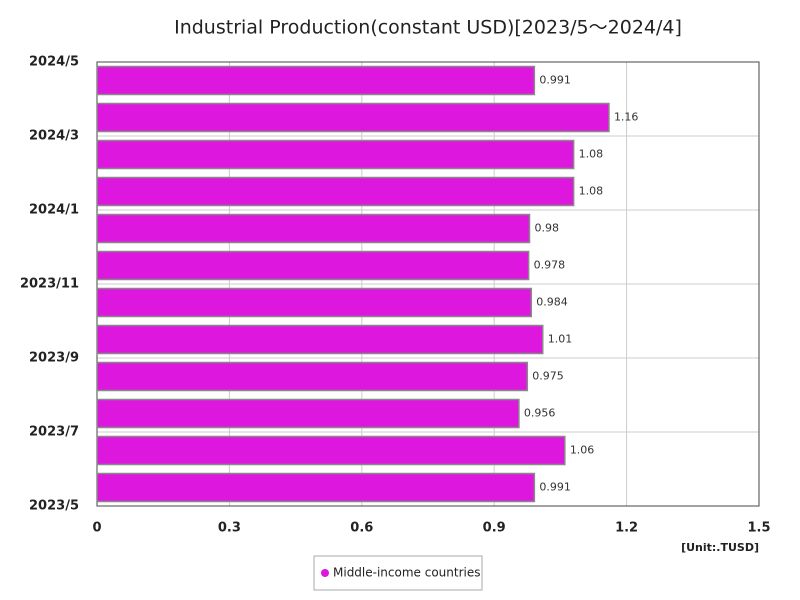 The width and height of the screenshot is (800, 600). I want to click on y-tick-label: 2023/7, so click(54, 432).